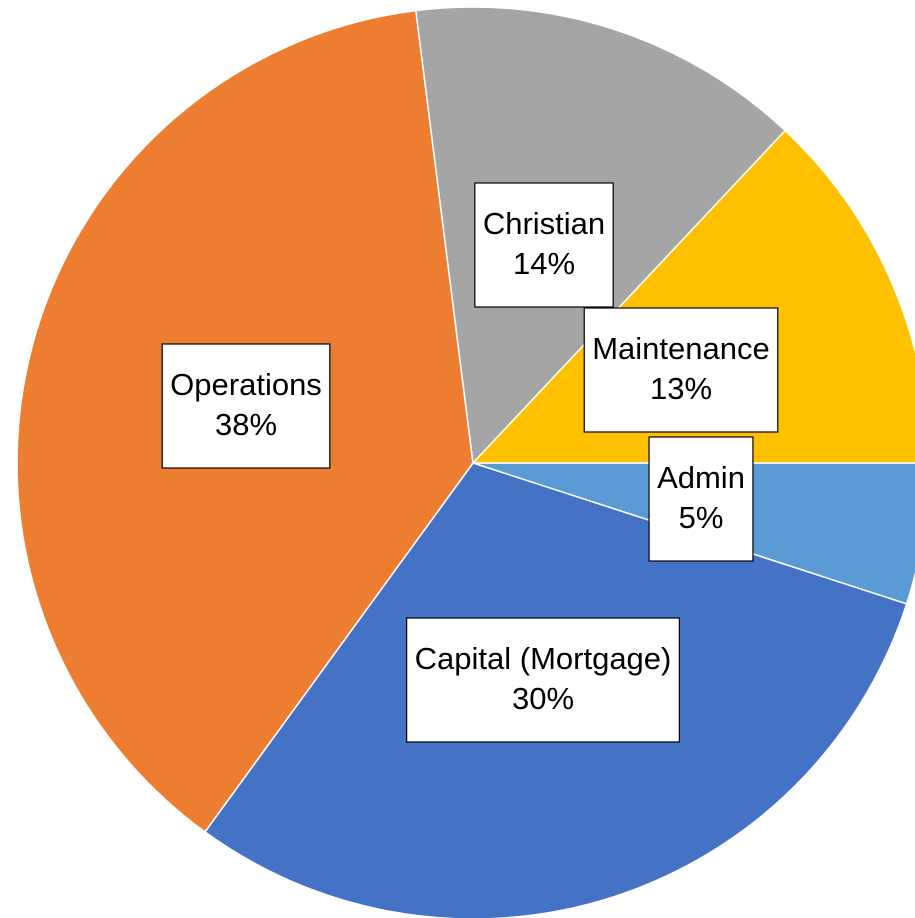 The width and height of the screenshot is (915, 918). I want to click on label-name: Capital (Mortgage), so click(543, 658).